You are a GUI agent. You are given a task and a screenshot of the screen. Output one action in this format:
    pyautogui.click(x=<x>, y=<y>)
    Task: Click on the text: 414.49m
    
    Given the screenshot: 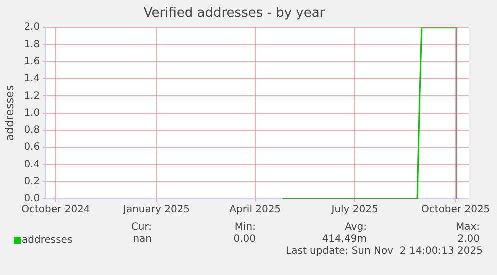 What is the action you would take?
    pyautogui.click(x=344, y=239)
    